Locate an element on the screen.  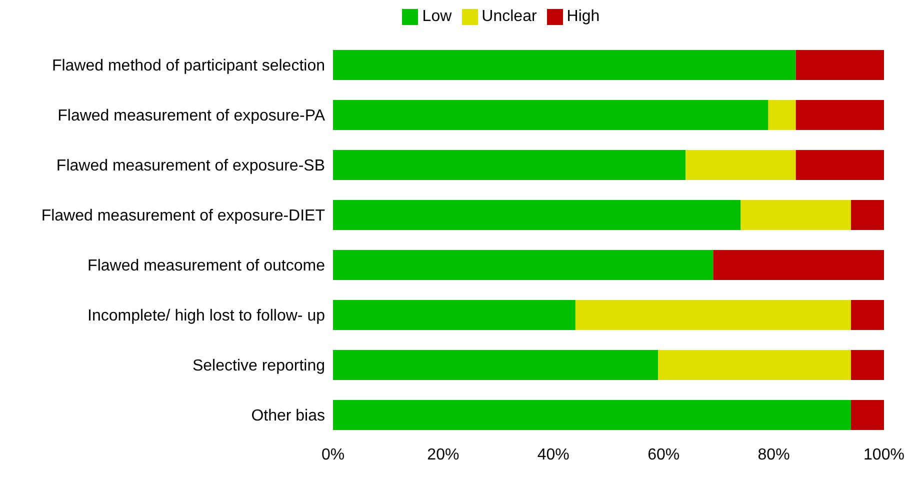
y-tick-label: Incomplete/ high lost to follow- up is located at coordinates (207, 316).